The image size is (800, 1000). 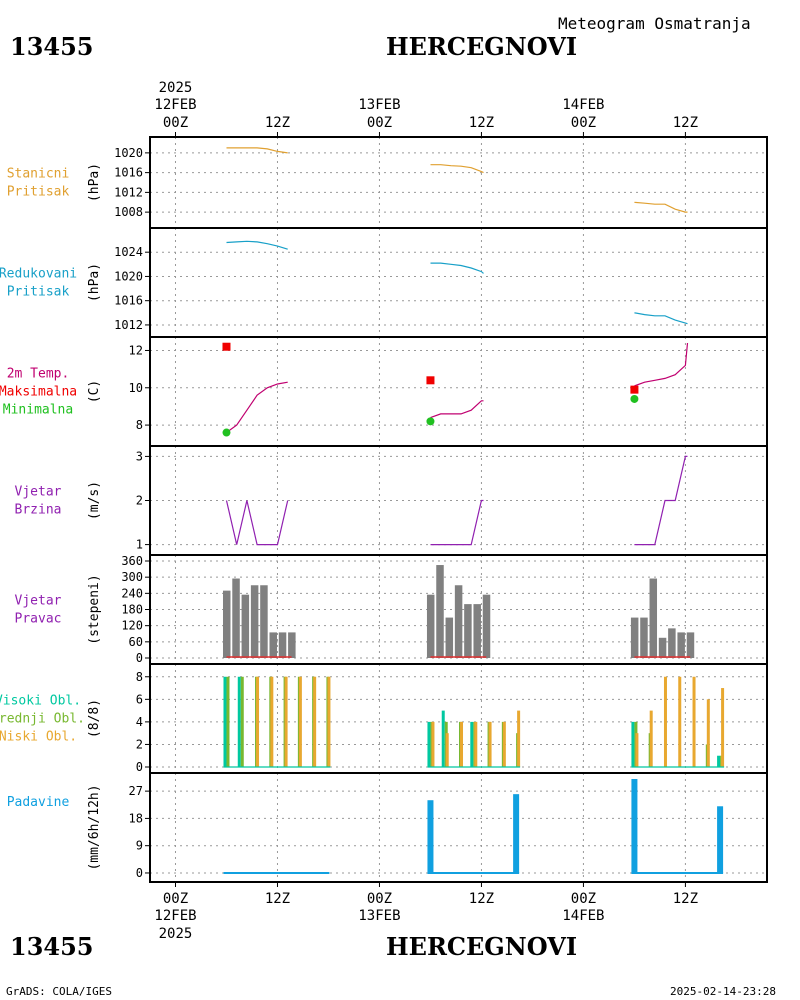 What do you see at coordinates (52, 46) in the screenshot?
I see `station-id: 13455` at bounding box center [52, 46].